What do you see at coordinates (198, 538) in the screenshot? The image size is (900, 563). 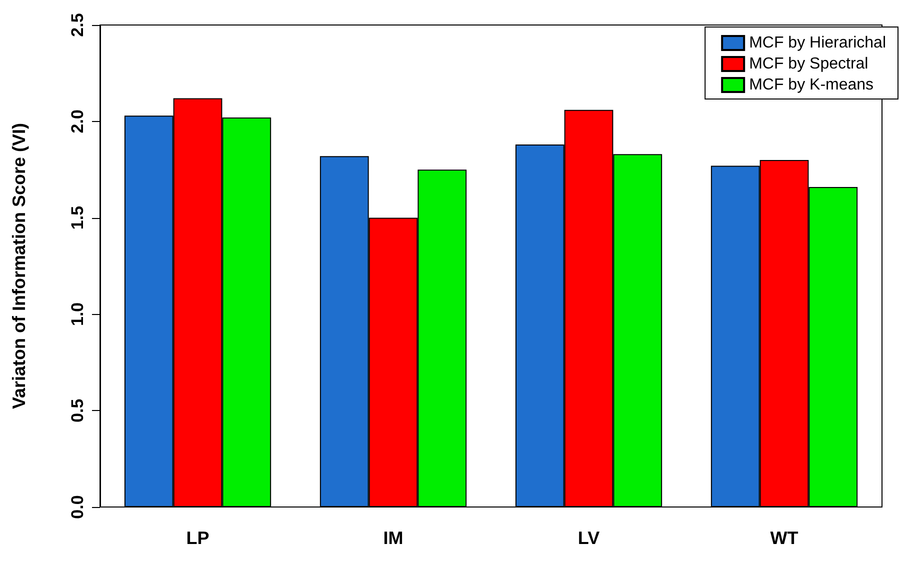 I see `x-tick-label: LP` at bounding box center [198, 538].